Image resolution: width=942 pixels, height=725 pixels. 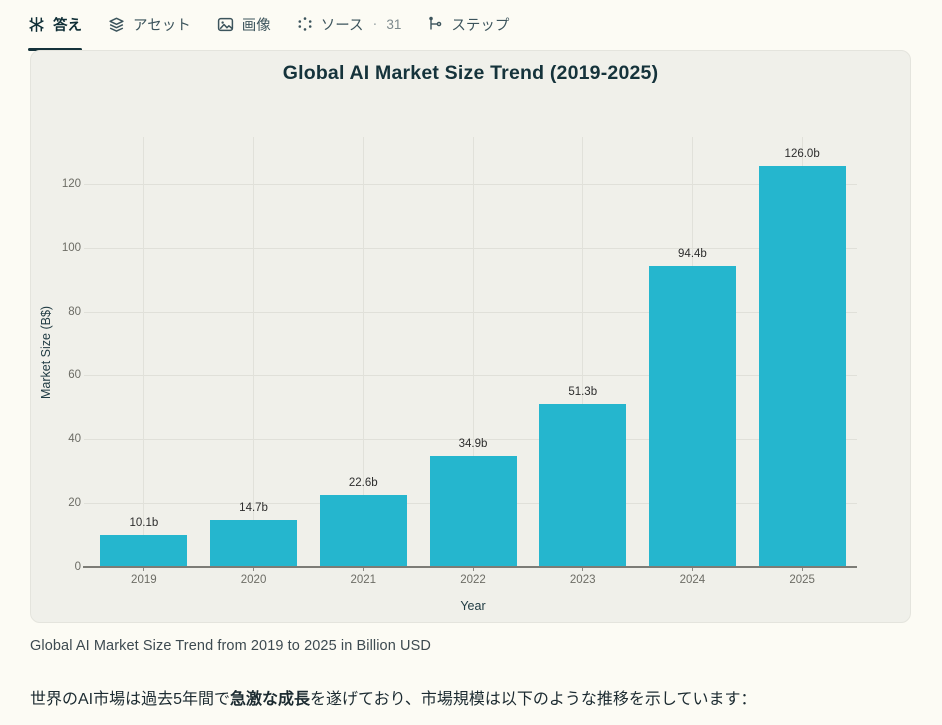 I want to click on x-axis-title: Year, so click(x=473, y=606).